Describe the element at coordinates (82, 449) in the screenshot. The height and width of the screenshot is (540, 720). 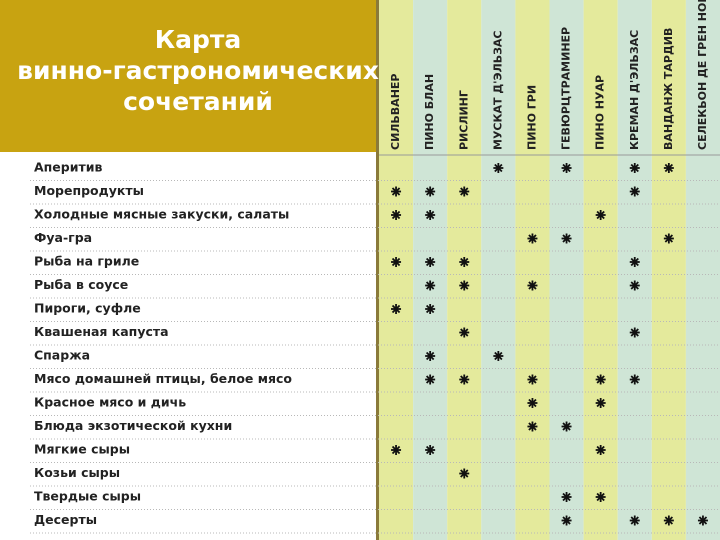
I see `row-label: Мягкие сыры` at that location.